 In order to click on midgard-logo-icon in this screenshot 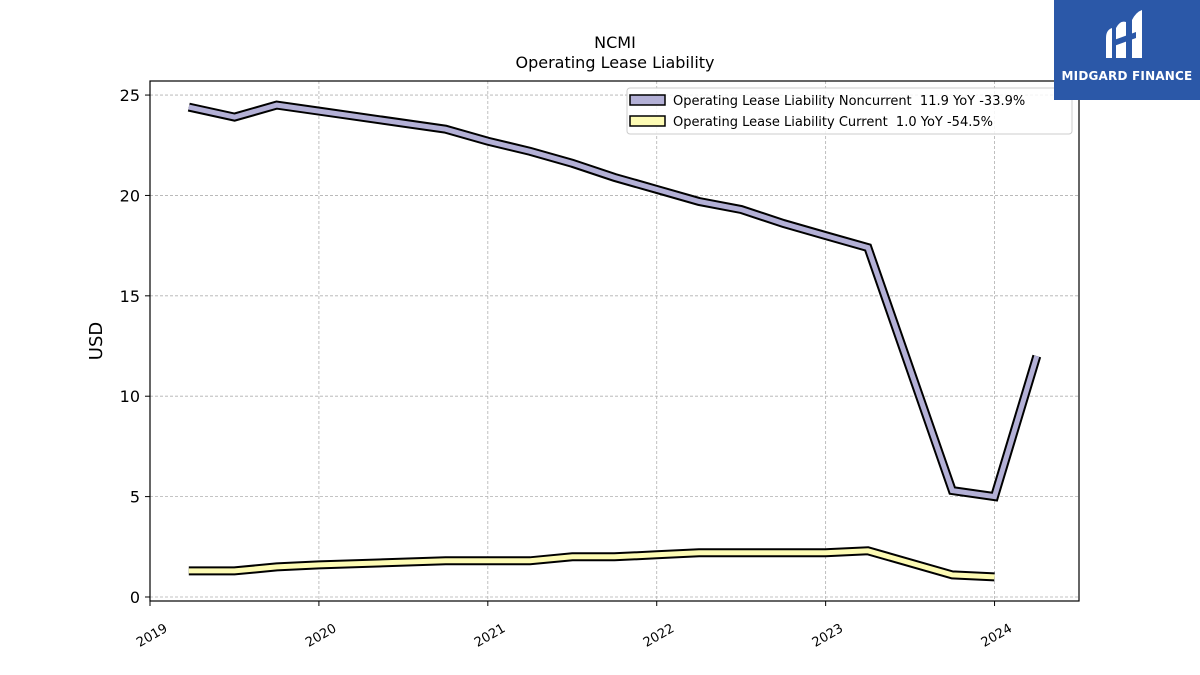, I will do `click(1124, 34)`.